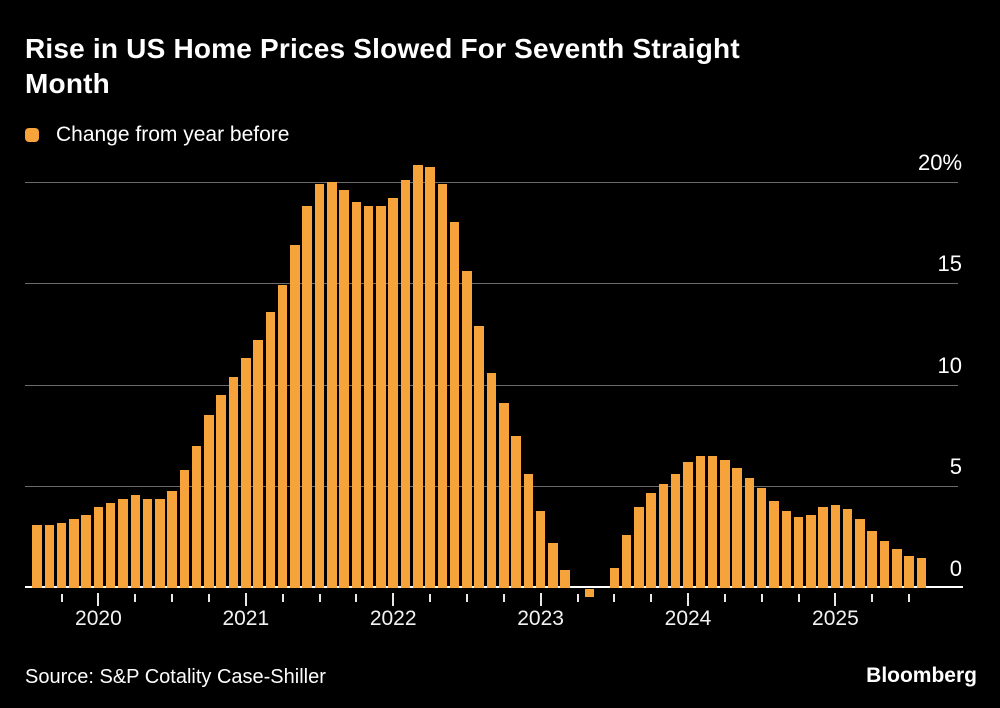 This screenshot has width=1000, height=708. Describe the element at coordinates (921, 467) in the screenshot. I see `y-axis-label-5: 5` at that location.